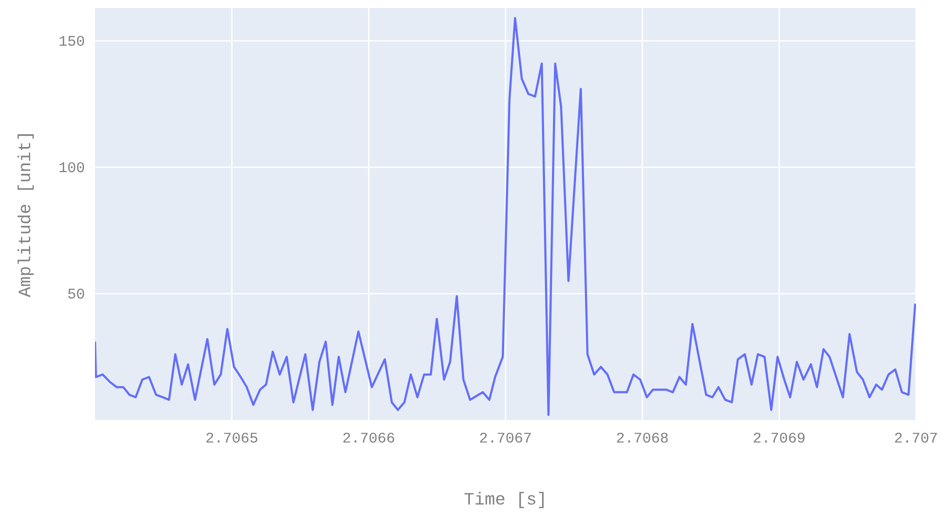  Describe the element at coordinates (504, 500) in the screenshot. I see `x-axis-title: Time [s]` at that location.